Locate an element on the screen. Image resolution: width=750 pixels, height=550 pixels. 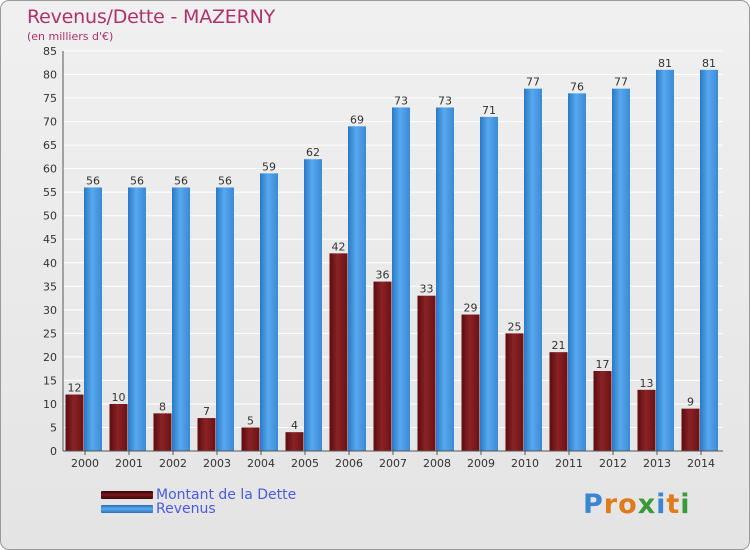
bar-dette-2009 is located at coordinates (470, 382).